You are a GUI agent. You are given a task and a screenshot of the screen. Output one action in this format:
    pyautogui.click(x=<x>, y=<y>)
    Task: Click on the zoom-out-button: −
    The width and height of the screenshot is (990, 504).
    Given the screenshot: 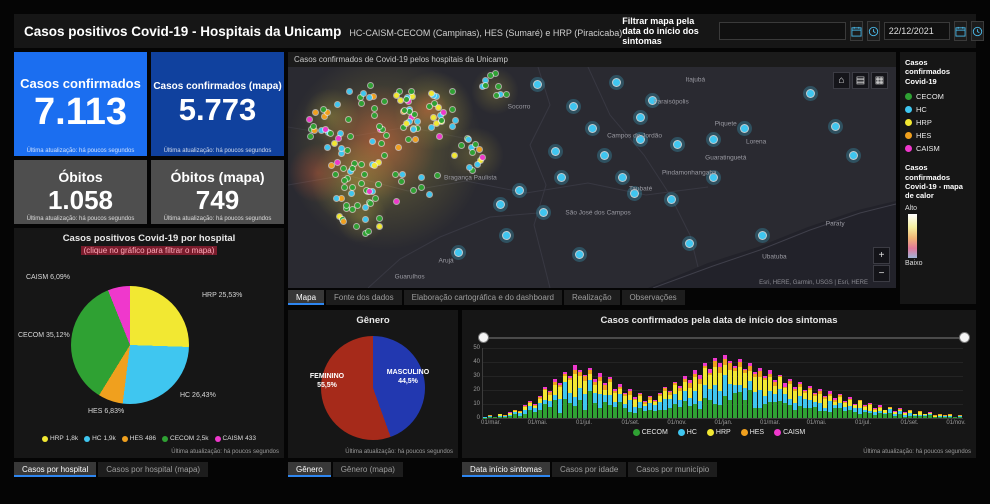 What is the action you would take?
    pyautogui.click(x=881, y=273)
    